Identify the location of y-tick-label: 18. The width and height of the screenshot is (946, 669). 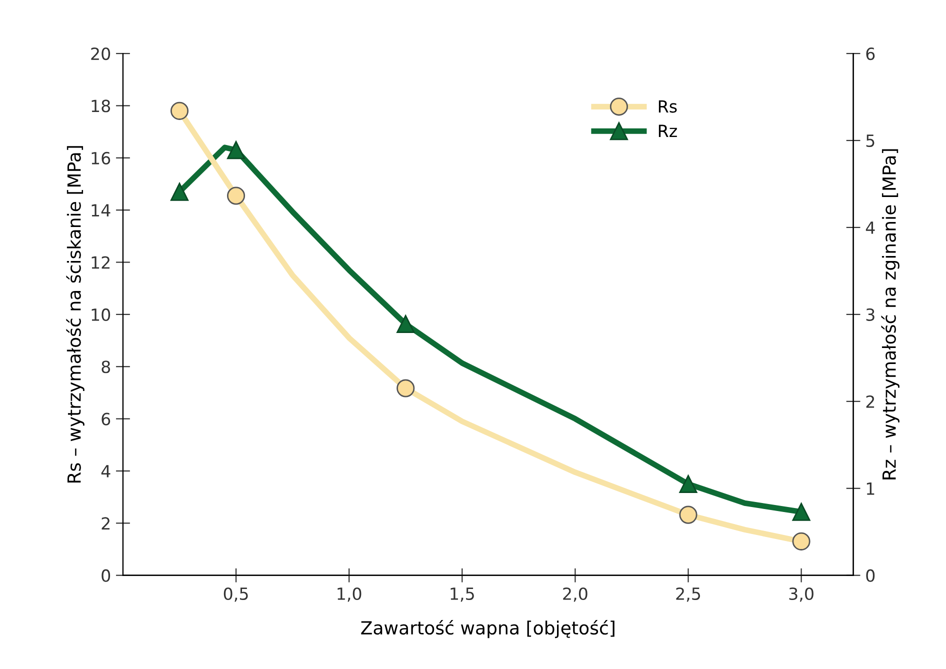
(101, 106).